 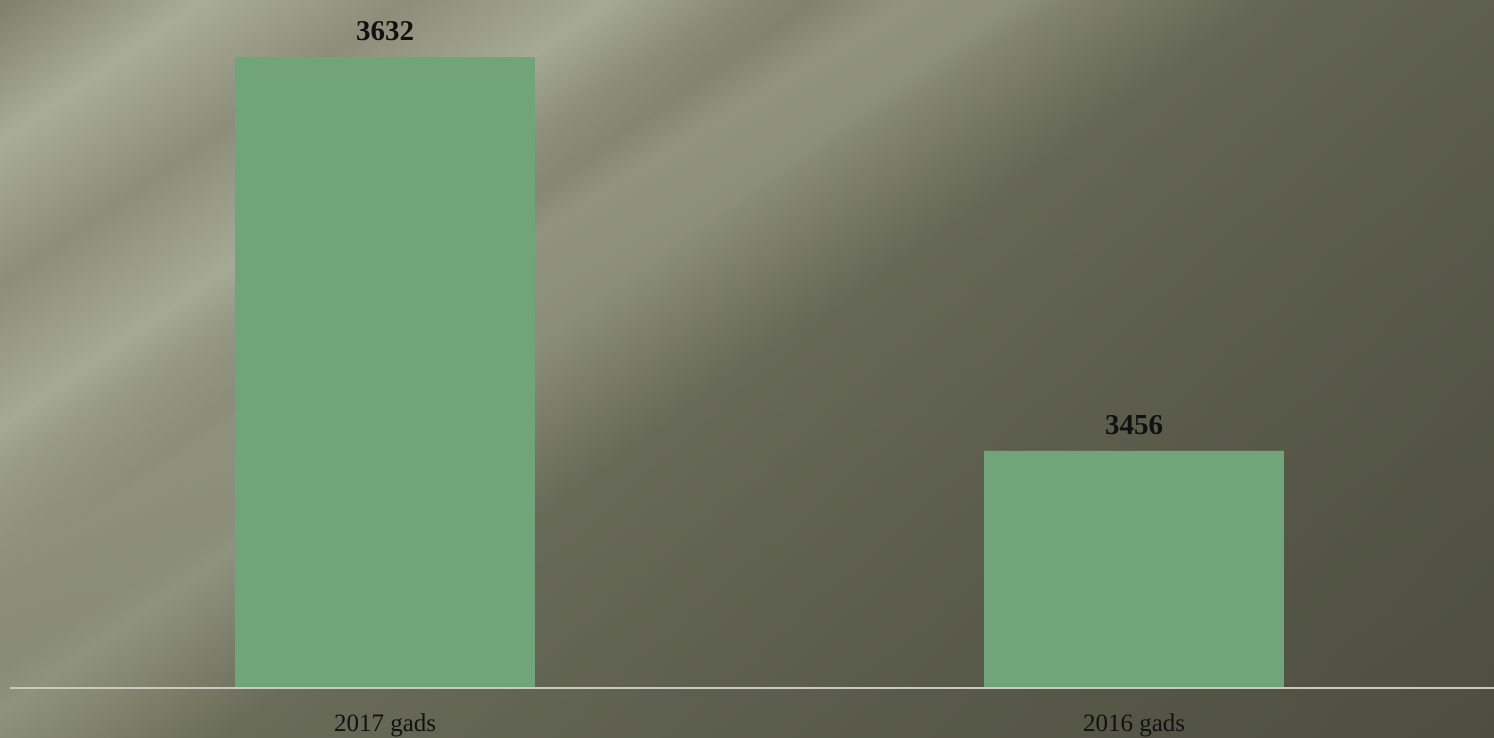 I want to click on bar-2016-gads, so click(x=1134, y=569).